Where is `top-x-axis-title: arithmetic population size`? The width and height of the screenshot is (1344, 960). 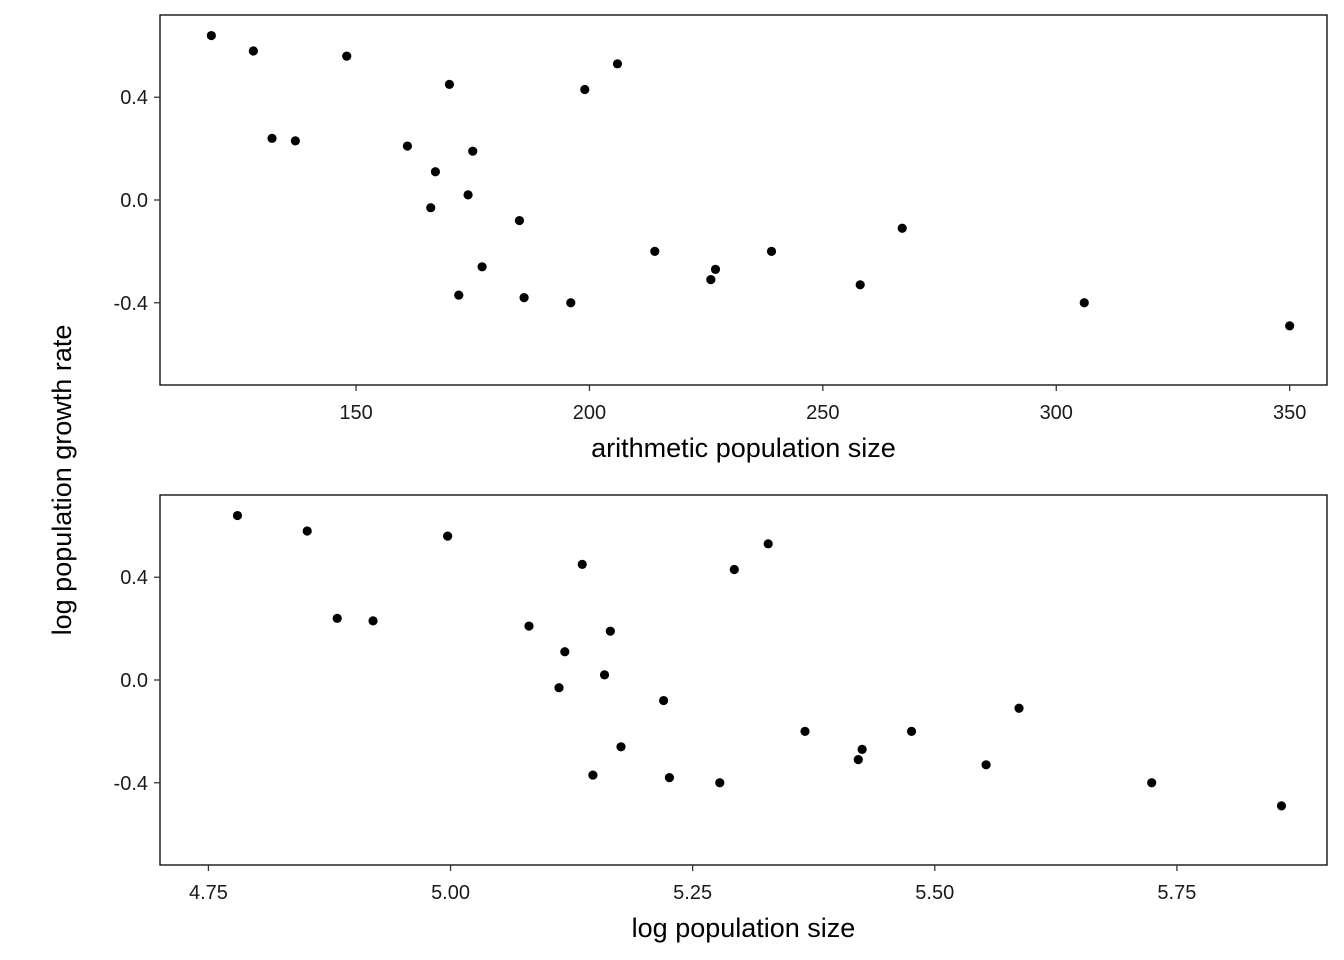 top-x-axis-title: arithmetic population size is located at coordinates (743, 448).